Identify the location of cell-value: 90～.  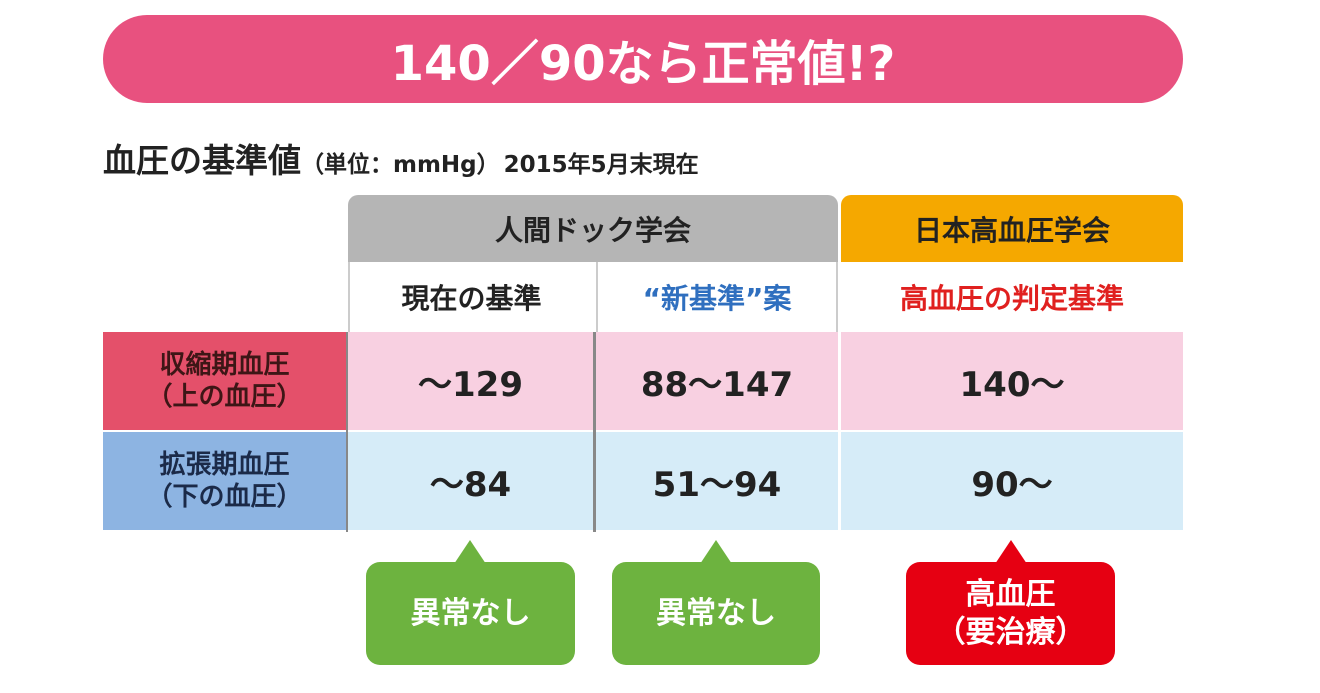
(1012, 484).